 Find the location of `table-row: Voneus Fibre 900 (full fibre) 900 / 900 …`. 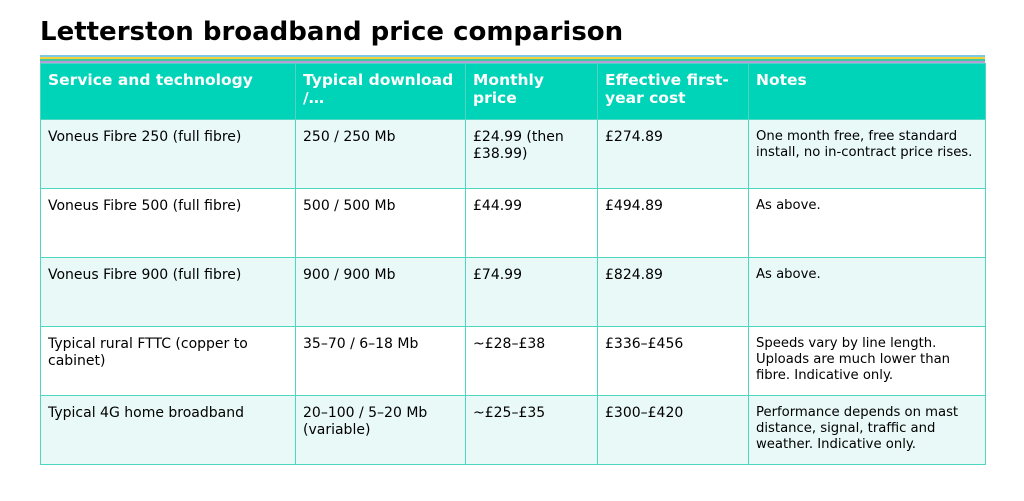

table-row: Voneus Fibre 900 (full fibre) 900 / 900 … is located at coordinates (513, 292).